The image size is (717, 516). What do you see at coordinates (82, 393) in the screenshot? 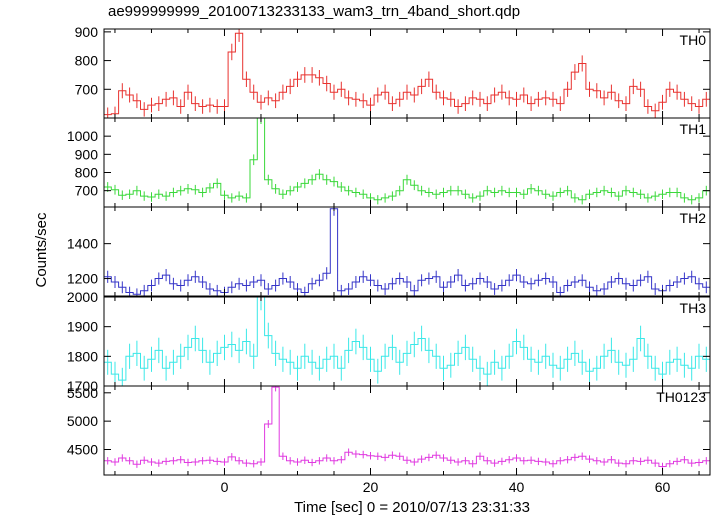
I see `y-tick-label: 5500` at bounding box center [82, 393].